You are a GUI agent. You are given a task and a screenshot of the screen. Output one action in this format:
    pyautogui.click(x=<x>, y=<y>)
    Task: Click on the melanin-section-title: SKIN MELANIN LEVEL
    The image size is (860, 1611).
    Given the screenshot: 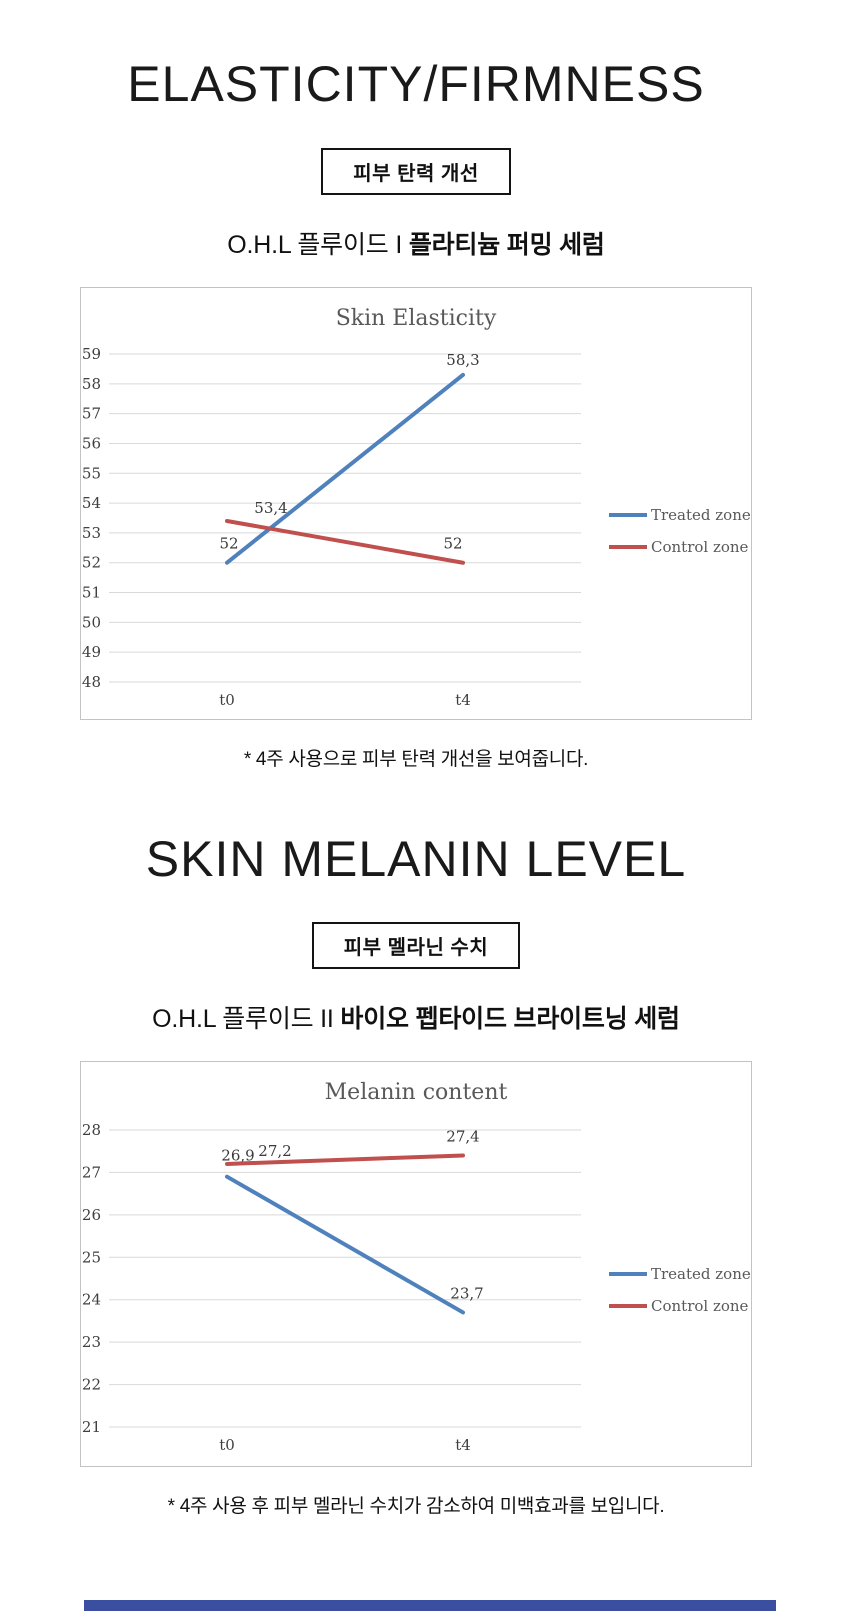 What is the action you would take?
    pyautogui.click(x=416, y=858)
    